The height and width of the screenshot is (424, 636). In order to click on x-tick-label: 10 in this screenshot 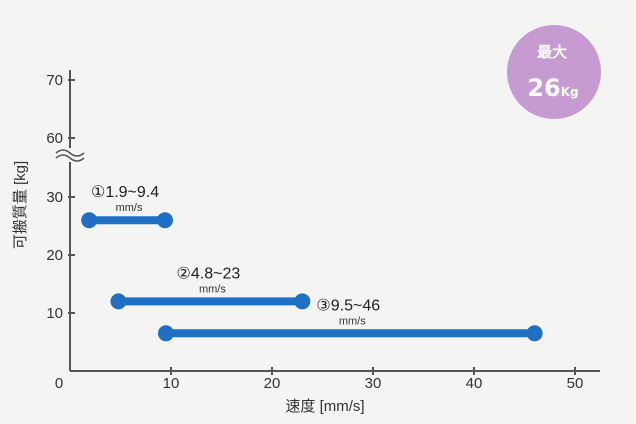, I will do `click(171, 383)`.